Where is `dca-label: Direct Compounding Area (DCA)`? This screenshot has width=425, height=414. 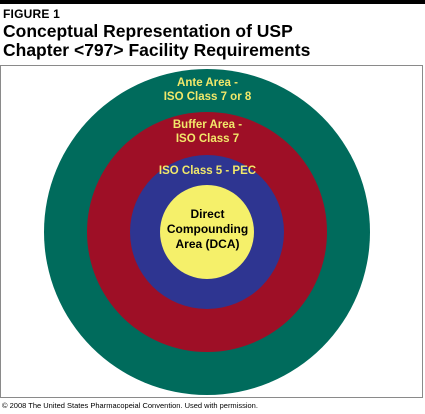
dca-label: Direct Compounding Area (DCA) is located at coordinates (207, 229).